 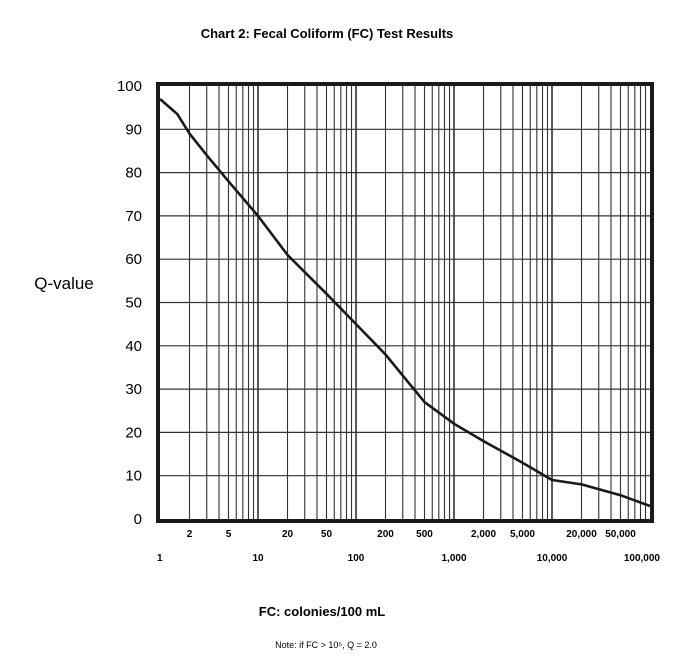 I want to click on x-tick-label-minor: 200, so click(x=385, y=534).